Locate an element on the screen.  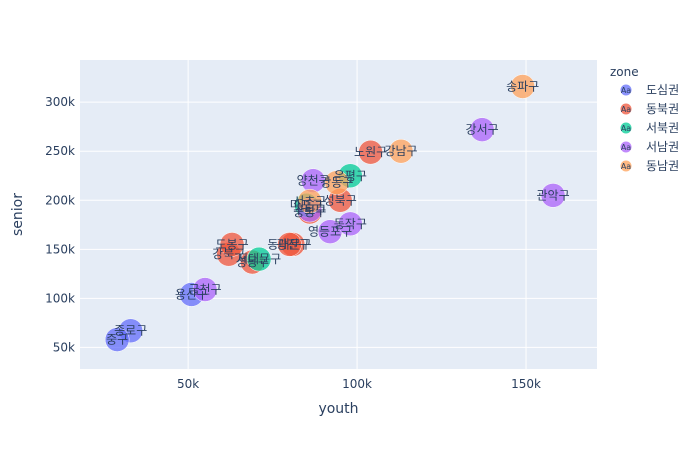
data-point-label: 강서구 is located at coordinates (482, 130).